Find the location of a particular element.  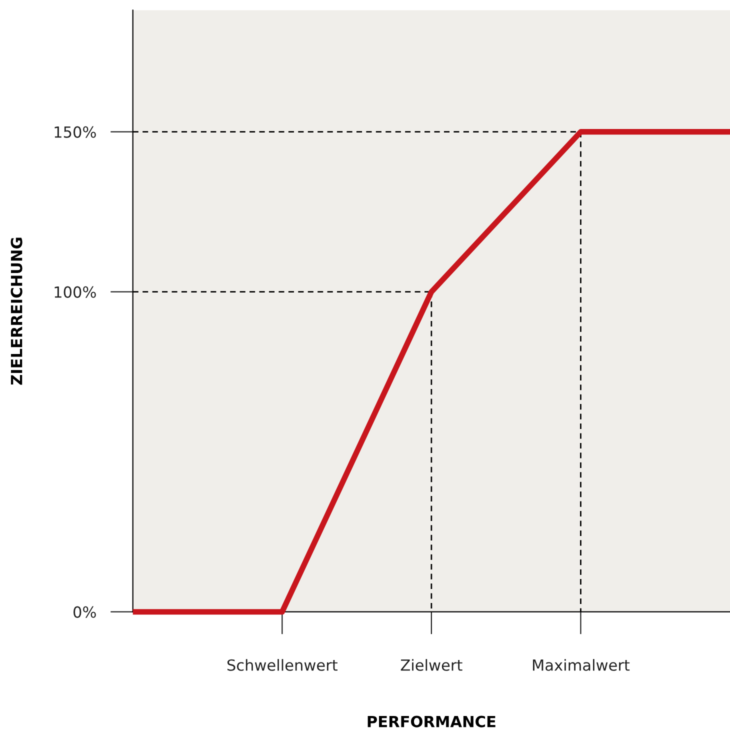

x-tick-label: Zielwert is located at coordinates (431, 665).